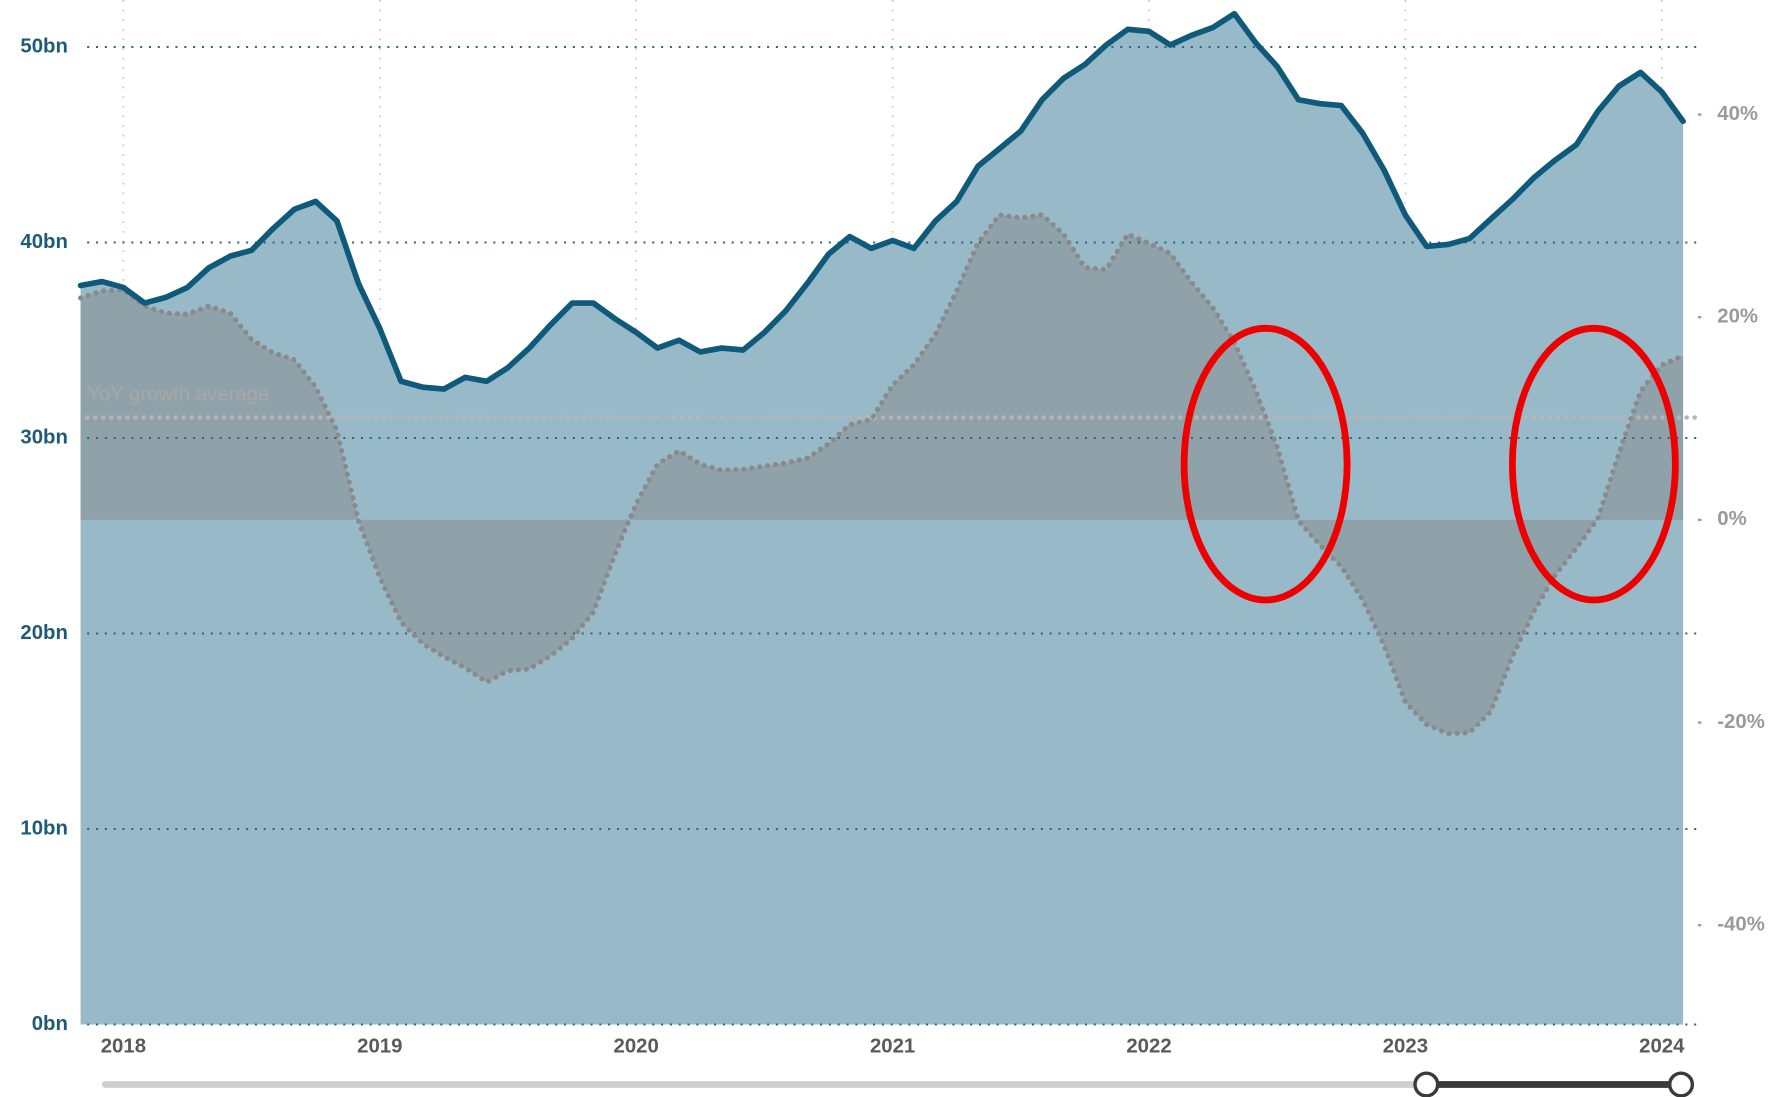  Describe the element at coordinates (44, 46) in the screenshot. I see `y-tick-label: 50bn` at that location.